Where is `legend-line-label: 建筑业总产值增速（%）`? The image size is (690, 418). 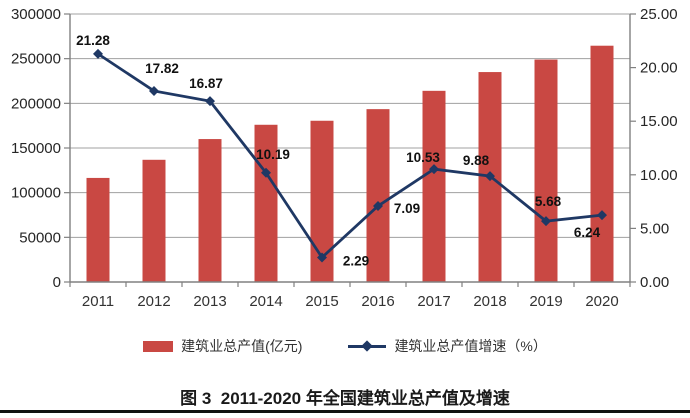
legend-line-label: 建筑业总产值增速（%） is located at coordinates (470, 346).